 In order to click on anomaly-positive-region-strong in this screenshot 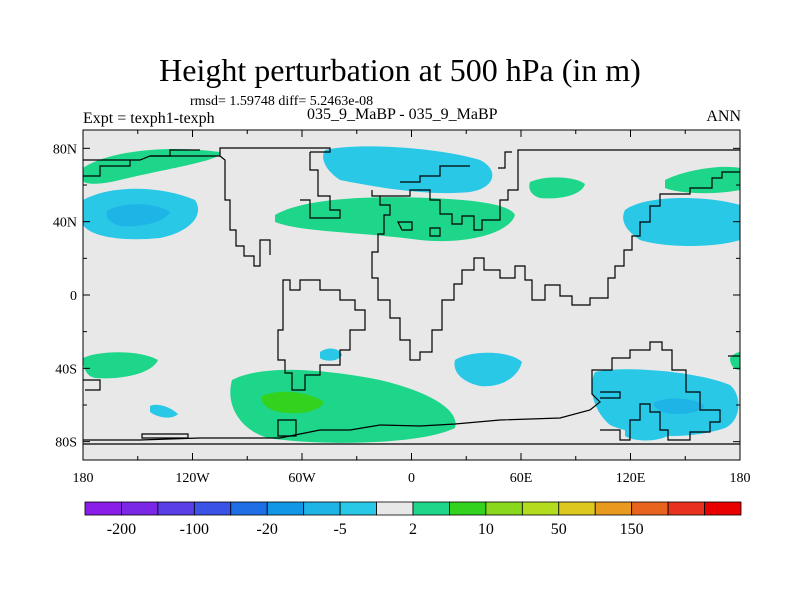, I will do `click(292, 402)`.